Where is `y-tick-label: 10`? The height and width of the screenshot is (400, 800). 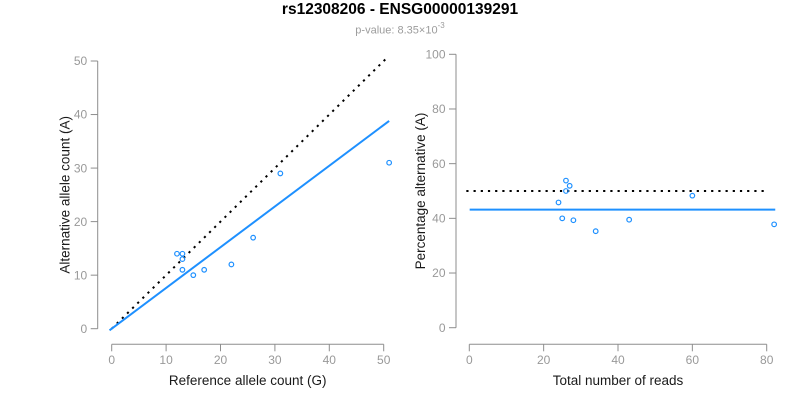
y-tick-label: 10 is located at coordinates (81, 275).